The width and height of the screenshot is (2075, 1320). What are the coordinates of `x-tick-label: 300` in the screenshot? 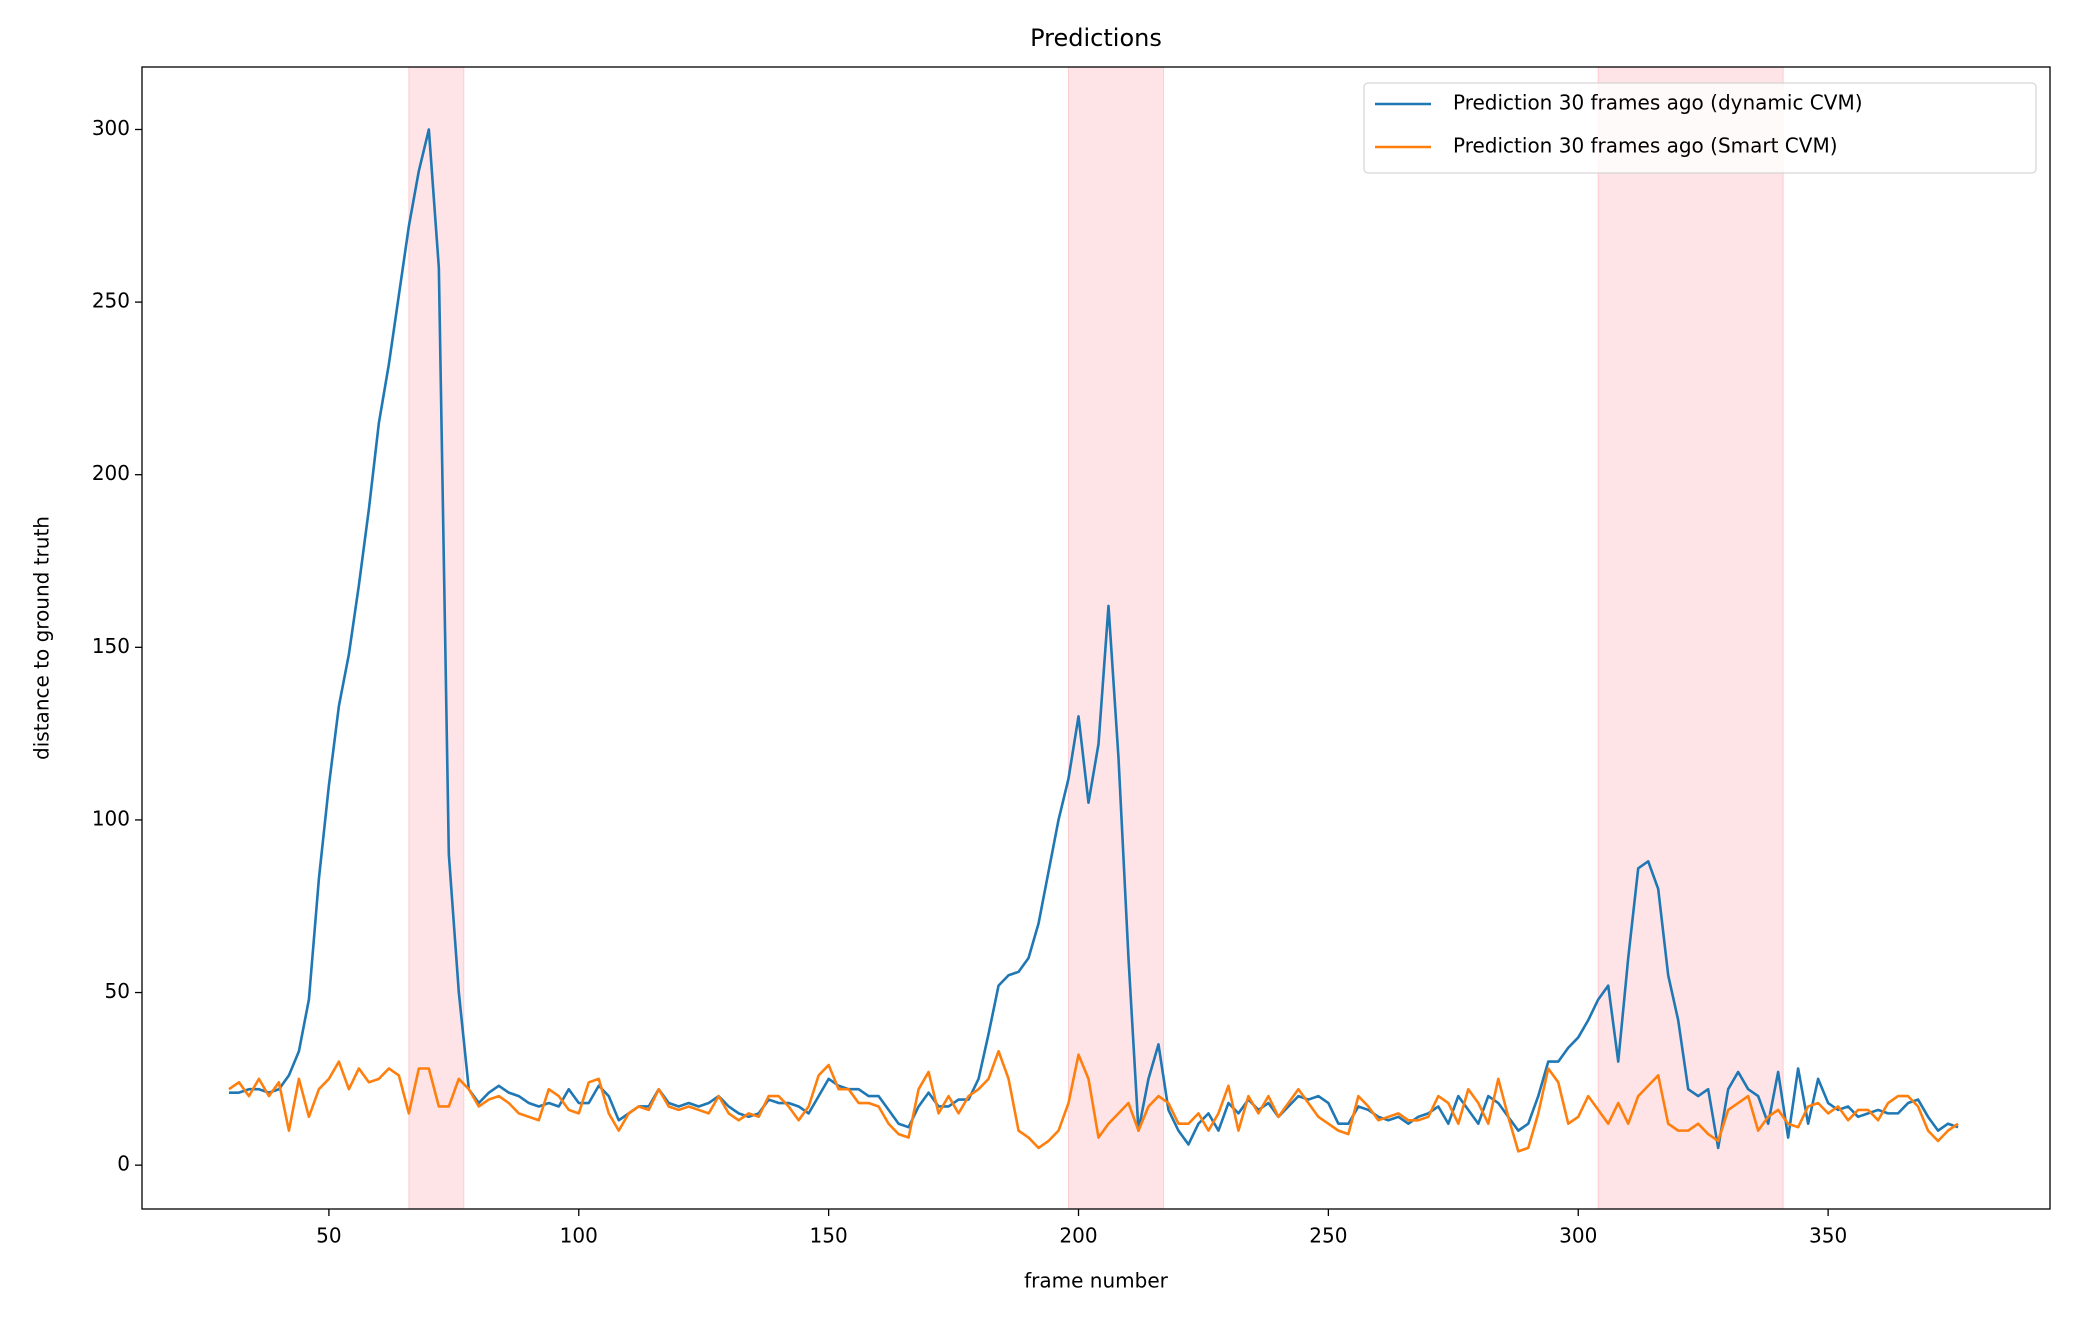 It's located at (1578, 1236).